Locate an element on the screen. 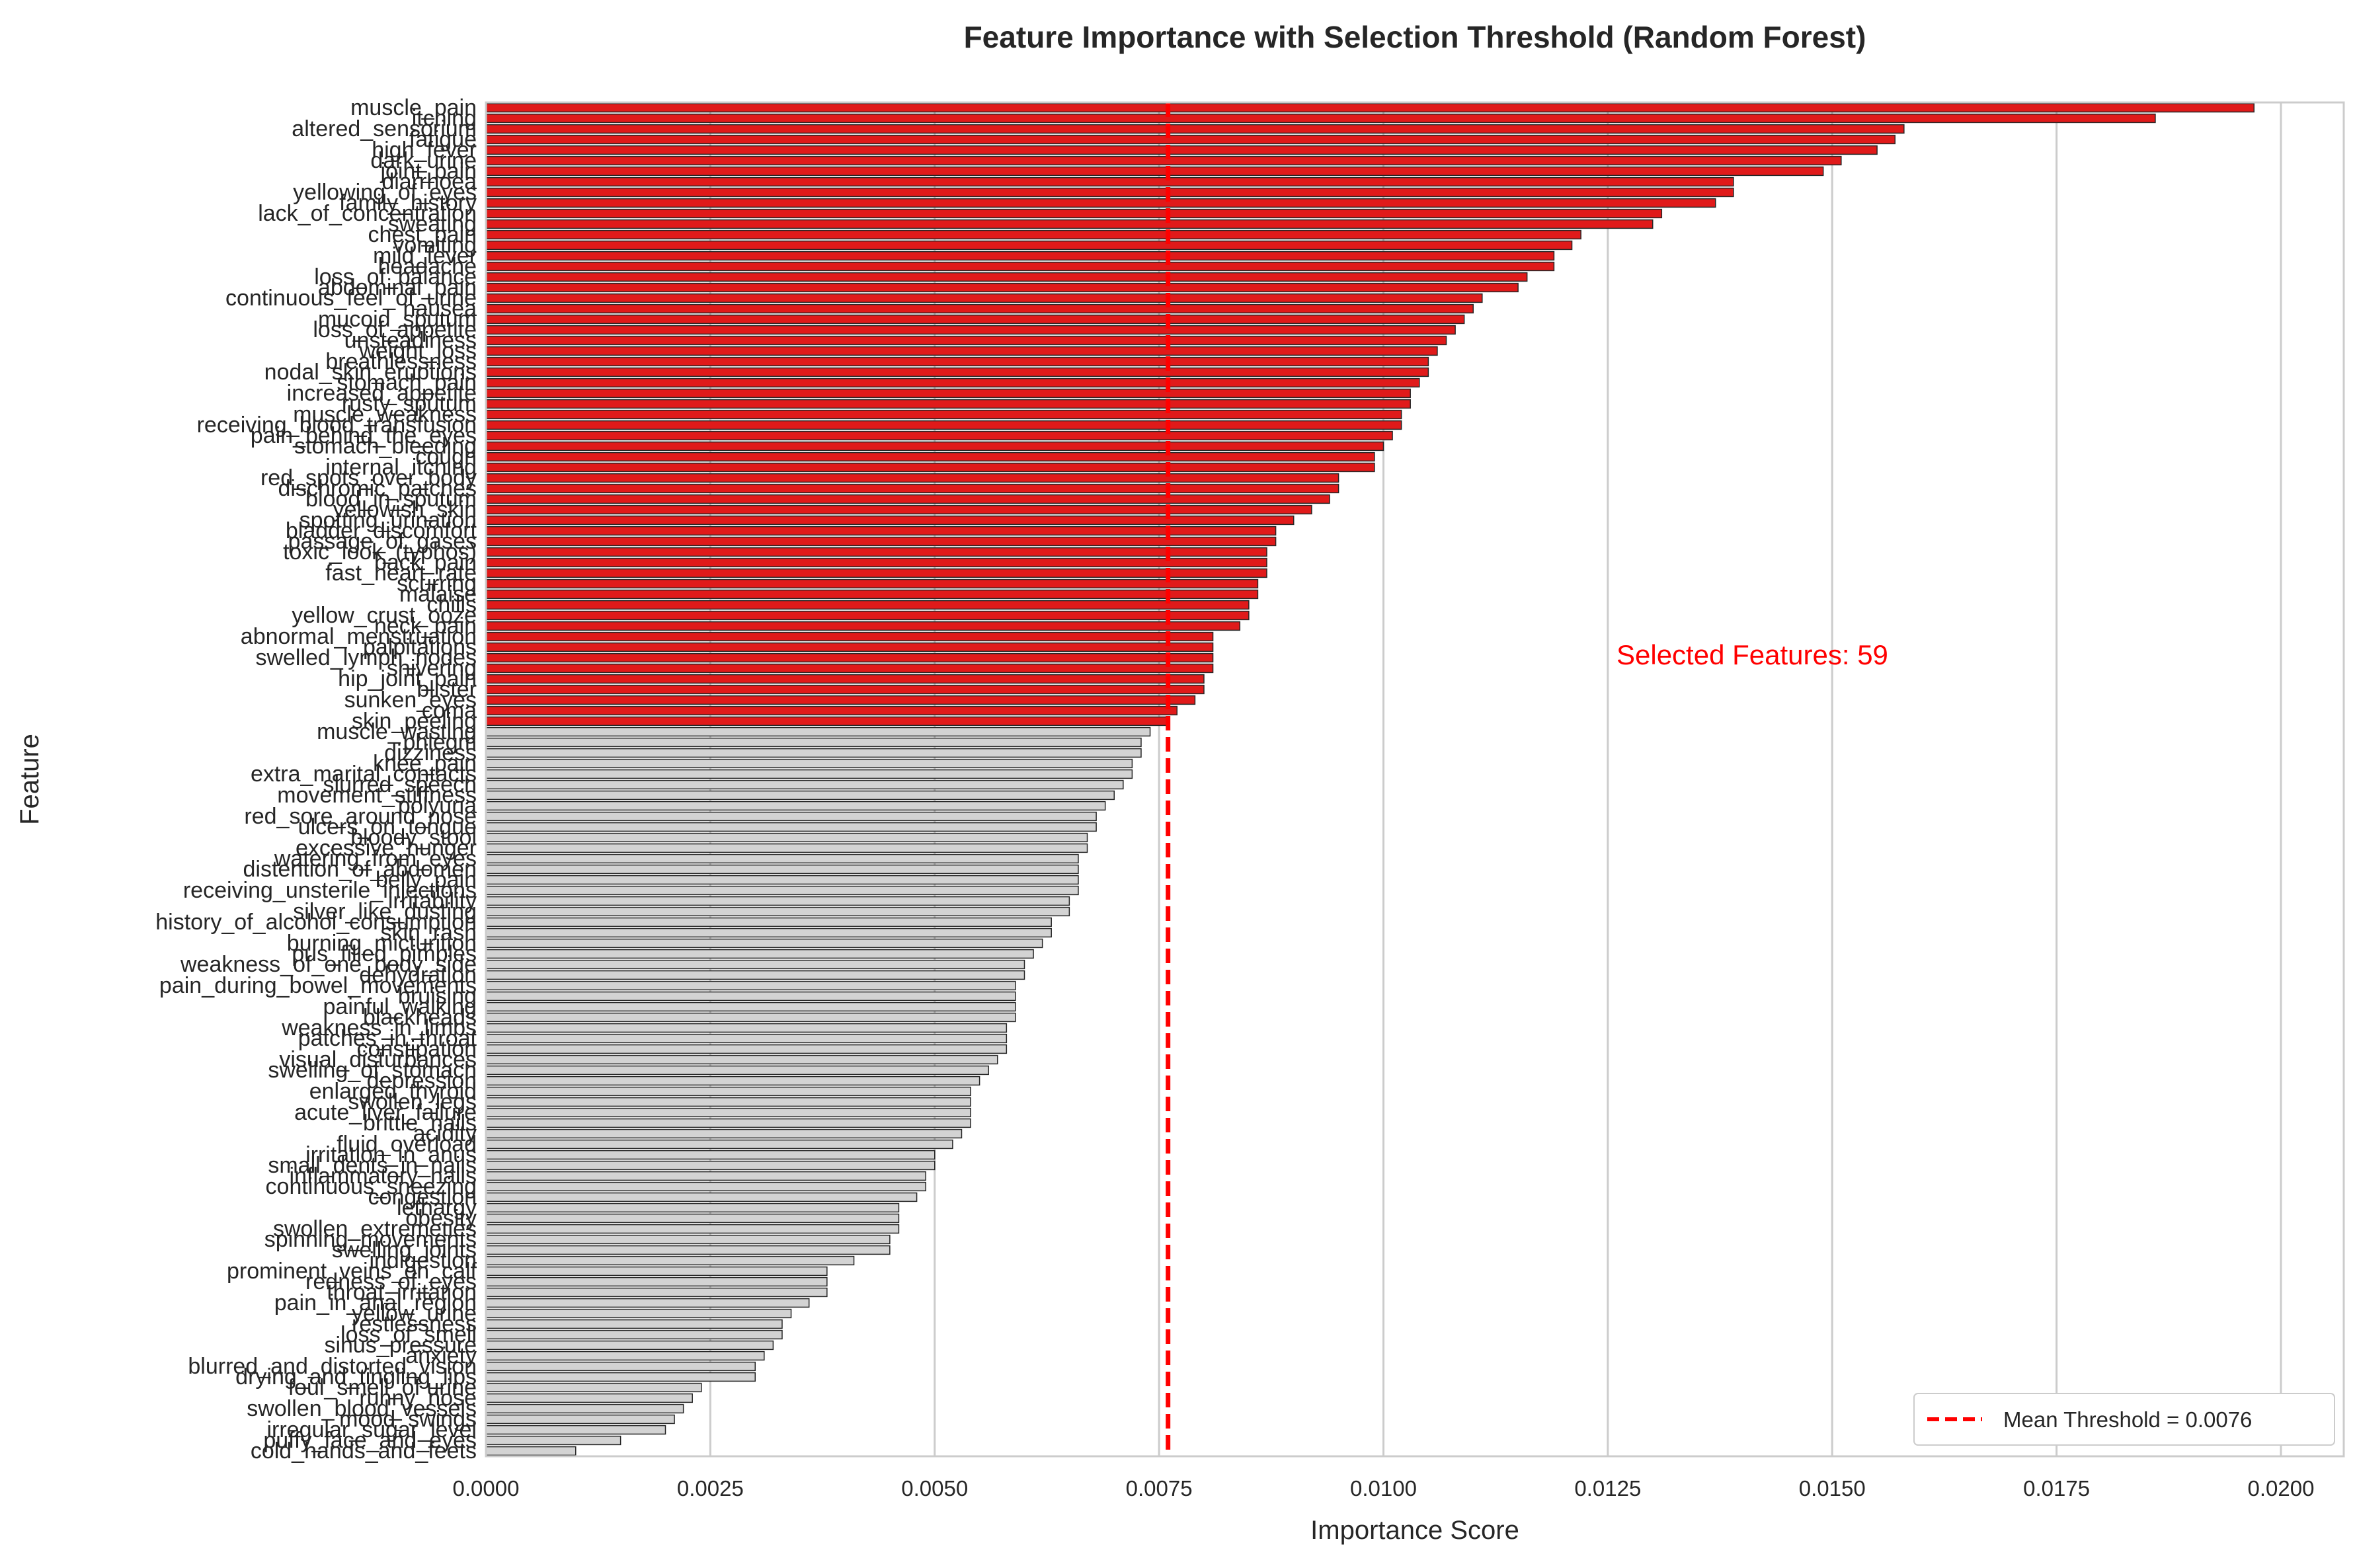 The width and height of the screenshot is (2355, 1568). y-tick-label: chest_pain is located at coordinates (422, 234).